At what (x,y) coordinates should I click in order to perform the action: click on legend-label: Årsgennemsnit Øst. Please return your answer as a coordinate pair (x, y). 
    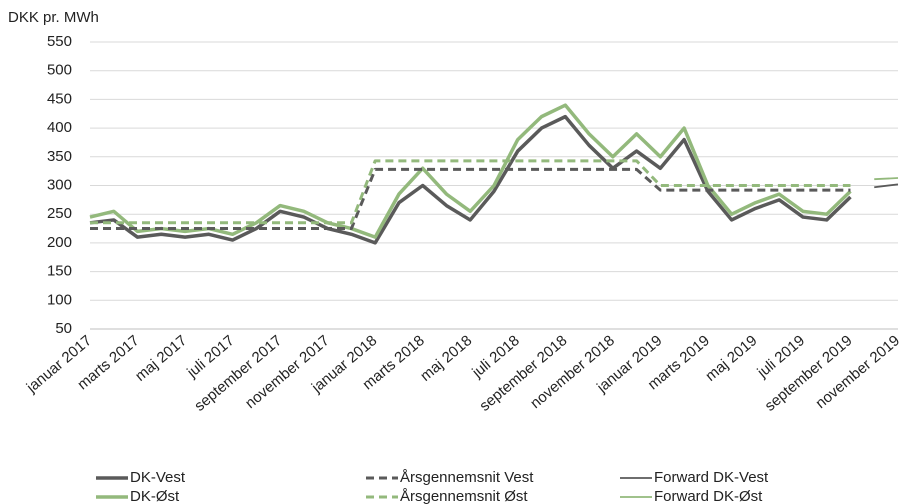
    Looking at the image, I should click on (464, 496).